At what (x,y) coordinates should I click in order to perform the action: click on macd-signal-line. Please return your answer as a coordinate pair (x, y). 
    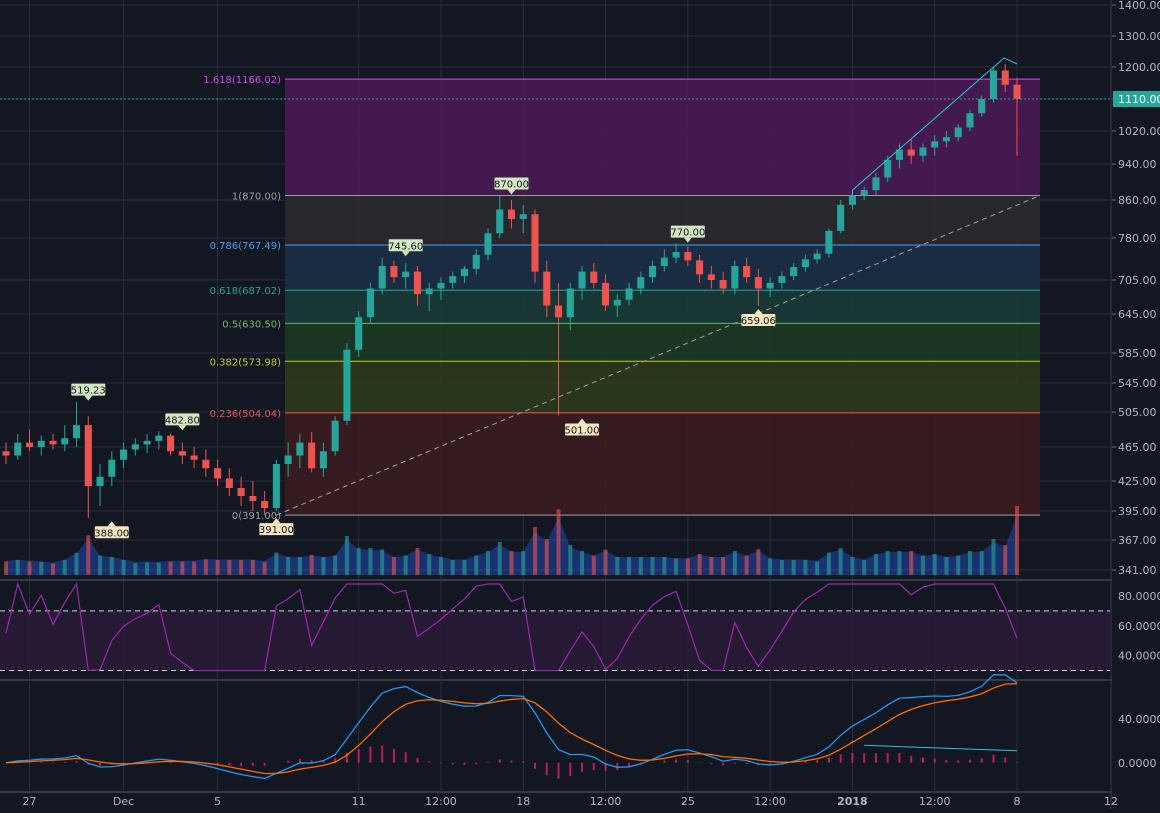
    Looking at the image, I should click on (511, 729).